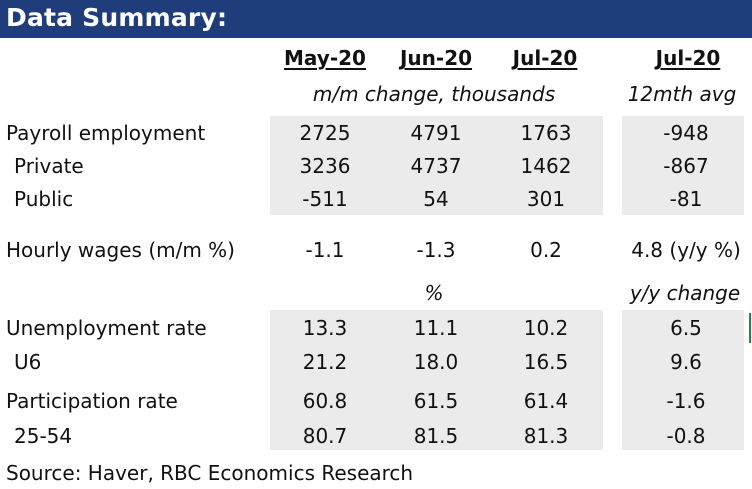 The height and width of the screenshot is (489, 752). What do you see at coordinates (750, 328) in the screenshot?
I see `cell-marker` at bounding box center [750, 328].